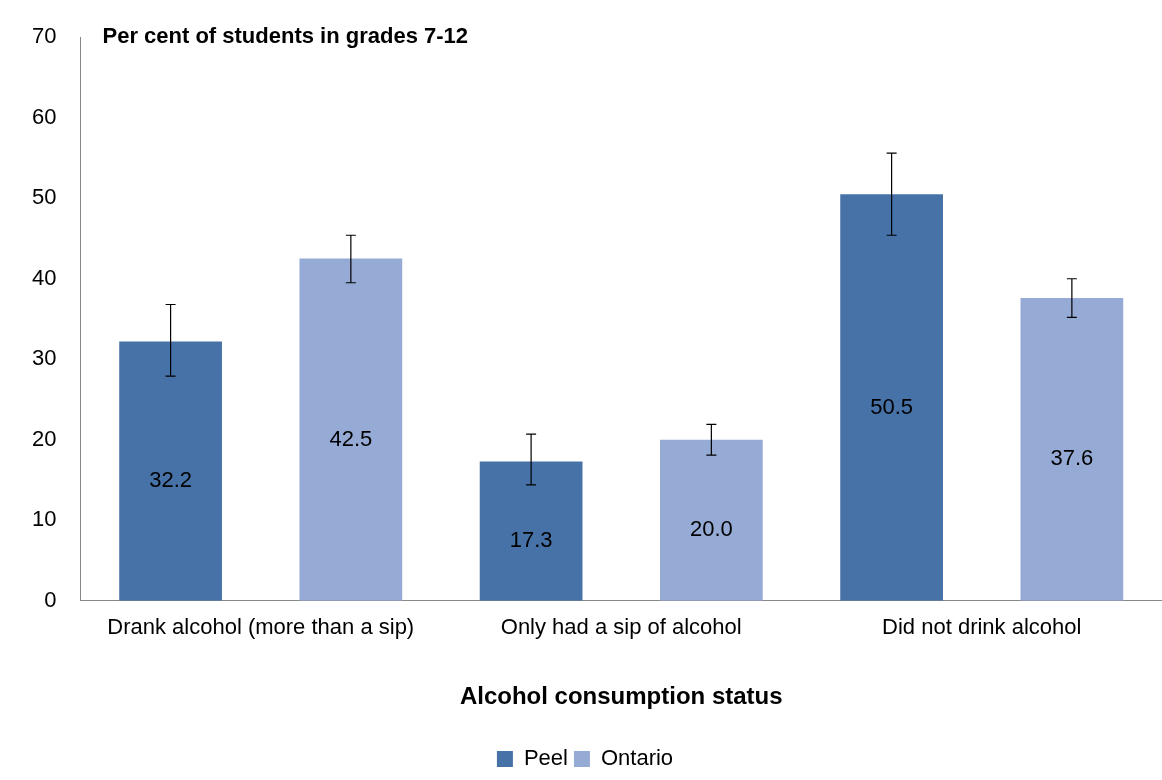 Image resolution: width=1162 pixels, height=780 pixels. Describe the element at coordinates (1072, 458) in the screenshot. I see `data-label: 37.6` at that location.